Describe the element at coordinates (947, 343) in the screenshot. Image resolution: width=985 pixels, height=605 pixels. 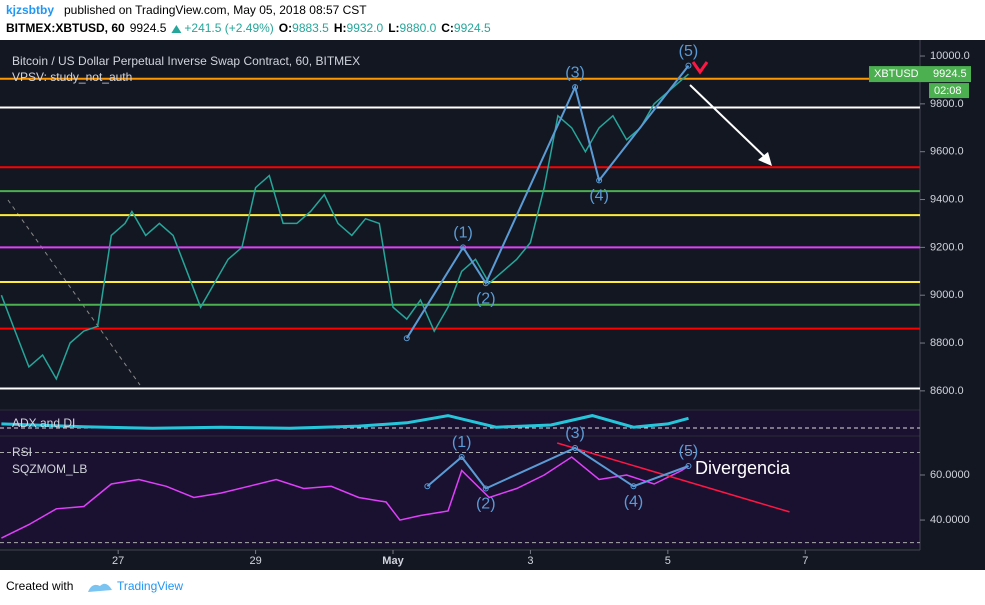
I see `y-tick-label: 8800.0` at that location.